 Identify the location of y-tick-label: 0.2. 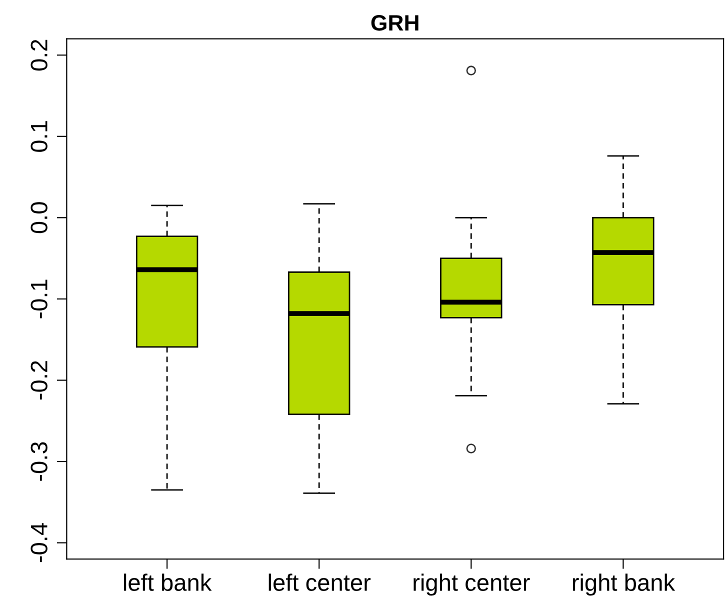
(39, 55).